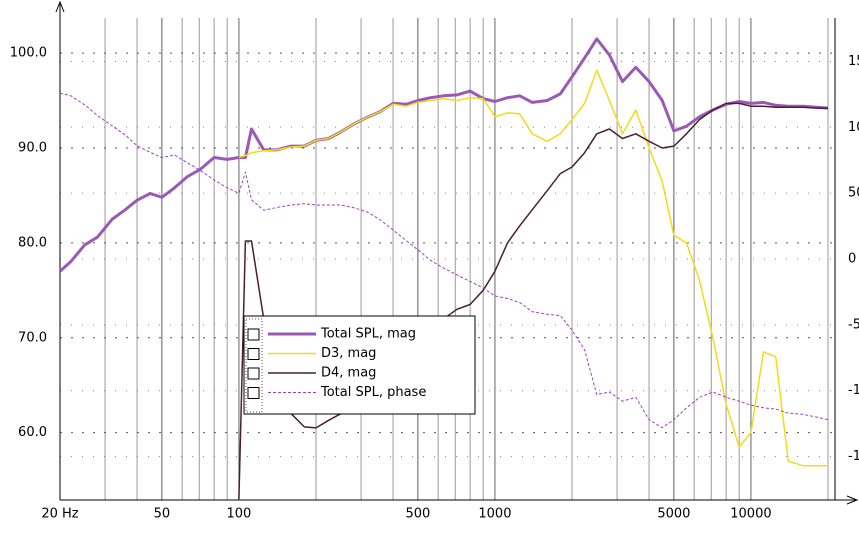  What do you see at coordinates (368, 334) in the screenshot?
I see `legend-label: Total SPL, mag` at bounding box center [368, 334].